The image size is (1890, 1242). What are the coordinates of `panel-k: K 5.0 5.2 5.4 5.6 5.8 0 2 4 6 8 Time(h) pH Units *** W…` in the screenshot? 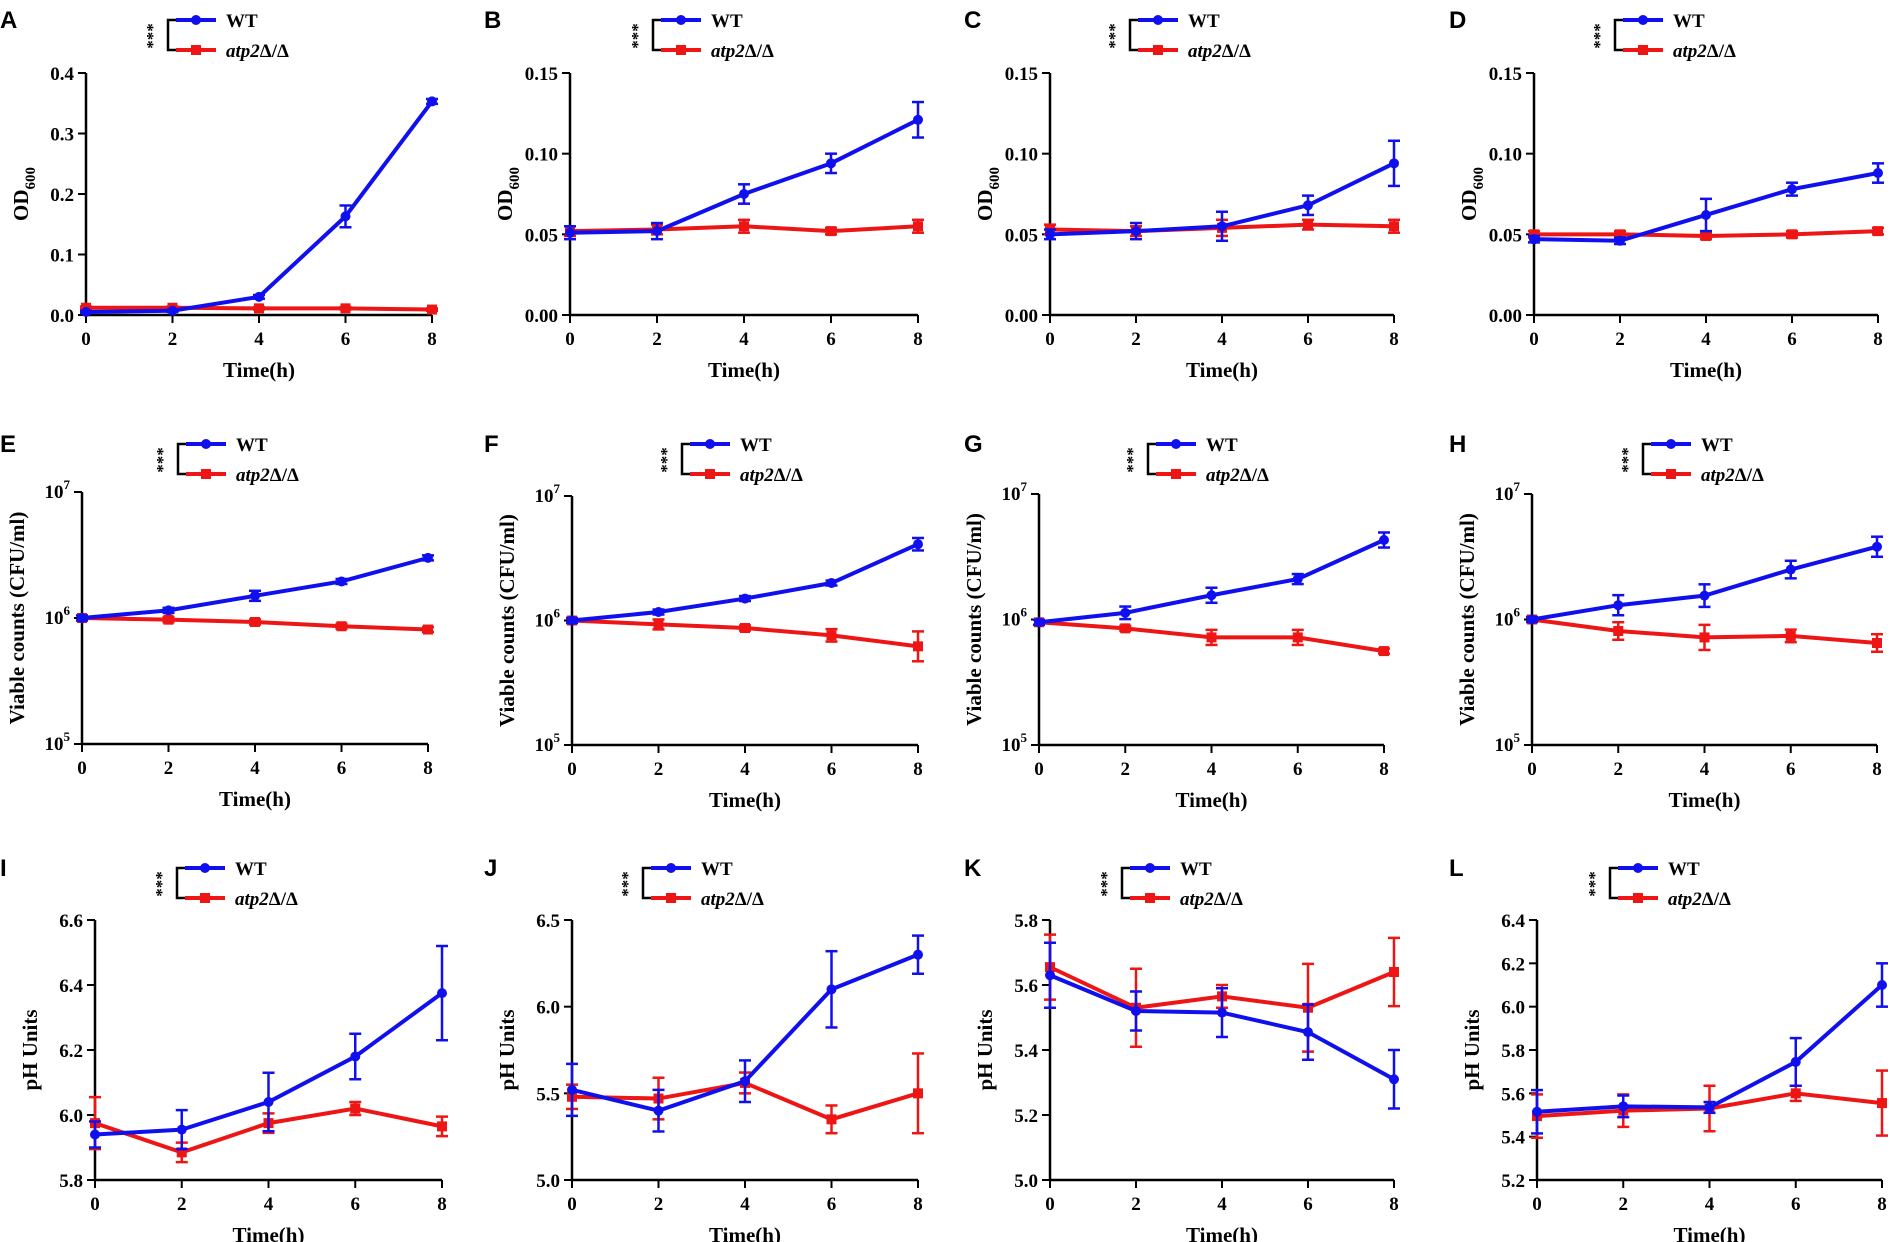 It's located at (1182, 1048).